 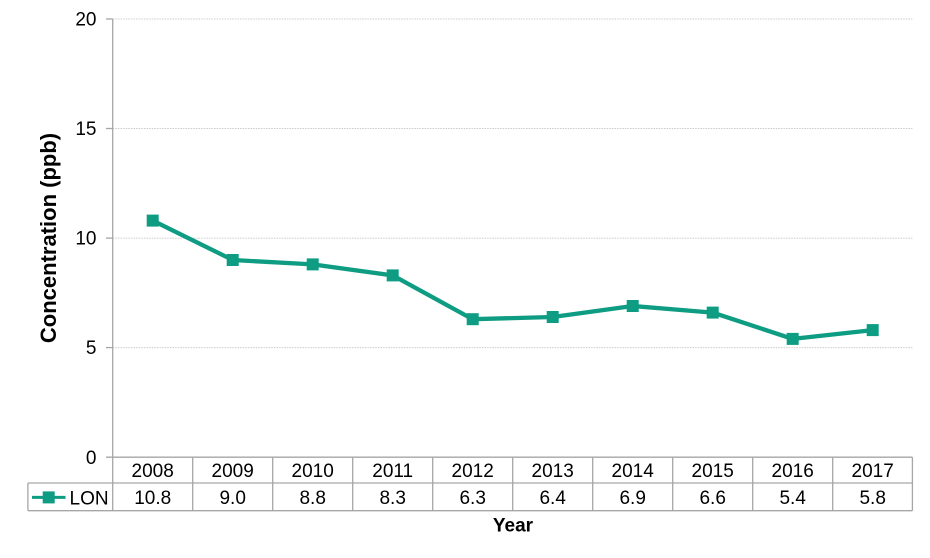 I want to click on svg-text: 5, so click(x=91, y=348).